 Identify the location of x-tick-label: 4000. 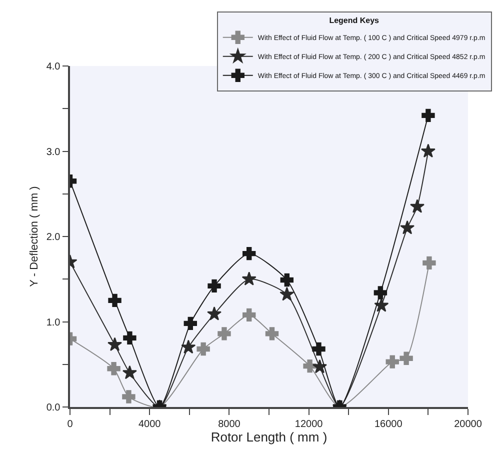
(150, 424).